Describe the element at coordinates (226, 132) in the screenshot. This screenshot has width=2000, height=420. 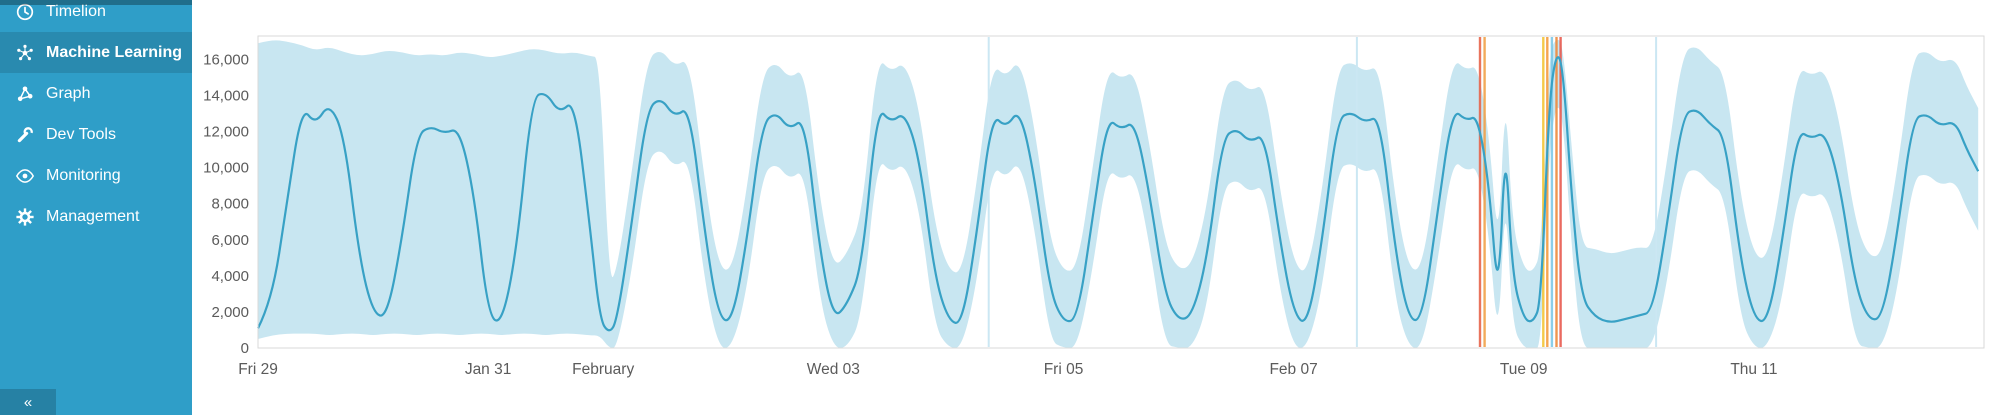
I see `y-axis-tick-label: 12,000` at that location.